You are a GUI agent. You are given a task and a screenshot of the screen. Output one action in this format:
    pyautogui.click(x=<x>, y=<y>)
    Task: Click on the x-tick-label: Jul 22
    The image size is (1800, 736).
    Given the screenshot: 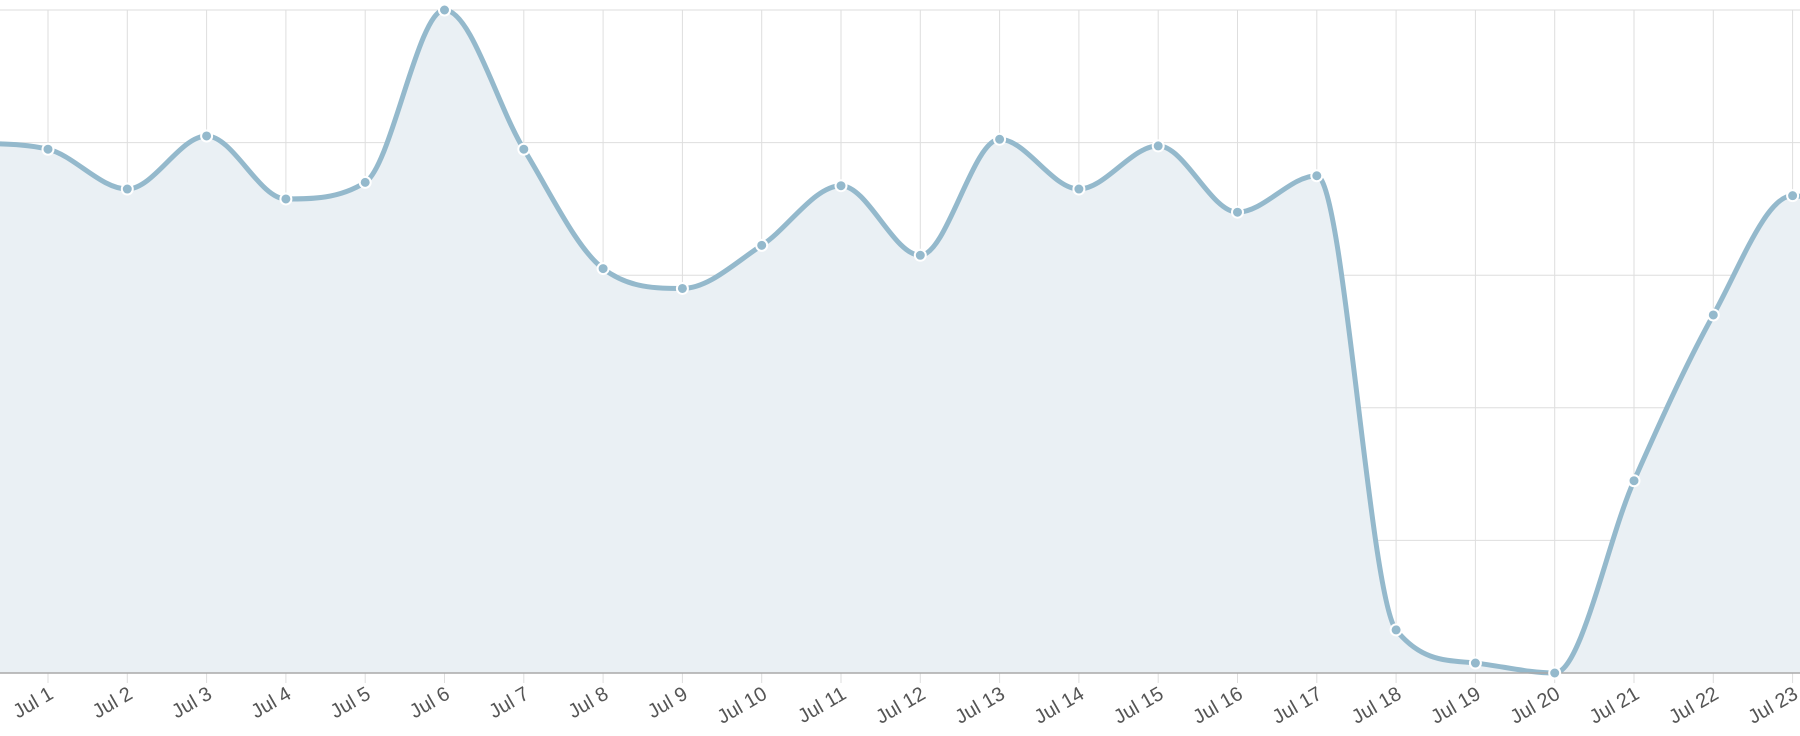 What is the action you would take?
    pyautogui.click(x=1693, y=706)
    